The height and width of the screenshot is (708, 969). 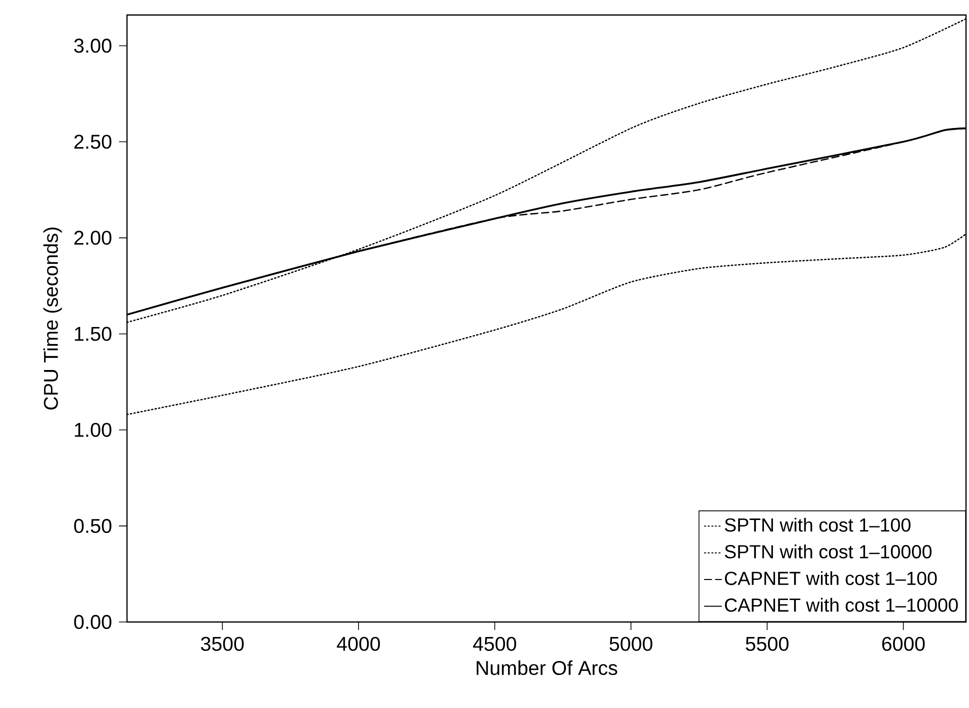 What do you see at coordinates (494, 643) in the screenshot?
I see `x-tick-label: 4500` at bounding box center [494, 643].